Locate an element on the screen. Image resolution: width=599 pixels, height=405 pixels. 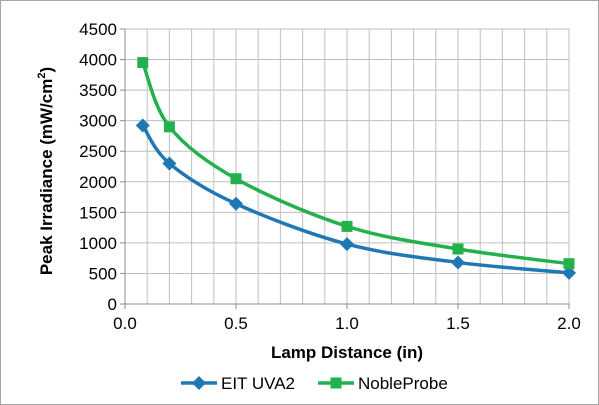
y-axis-title-superscript: 2 is located at coordinates (42, 76).